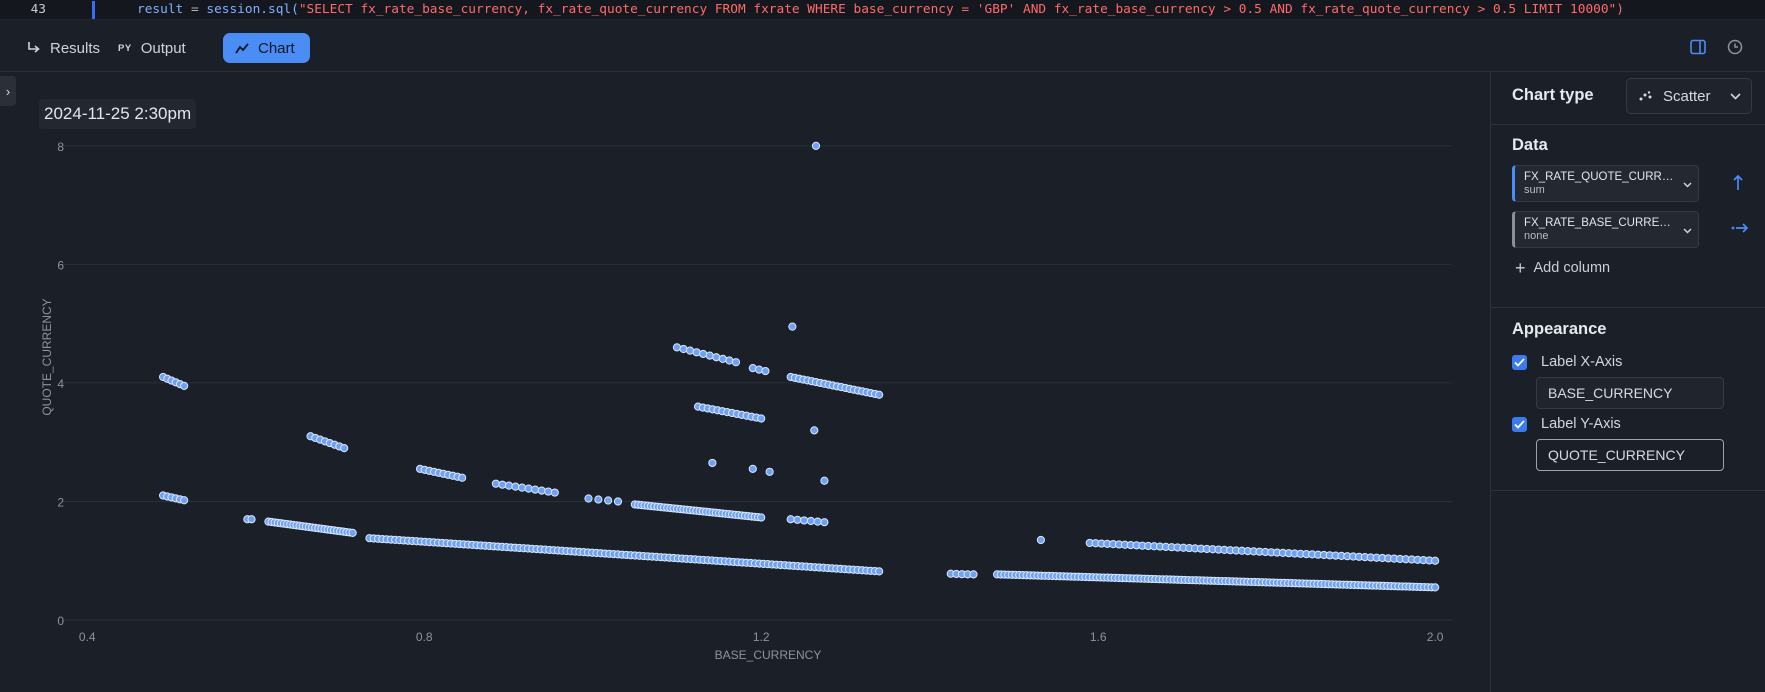  I want to click on x-column-pill: FX_RATE_BASE_CURRENCY none, so click(1605, 229).